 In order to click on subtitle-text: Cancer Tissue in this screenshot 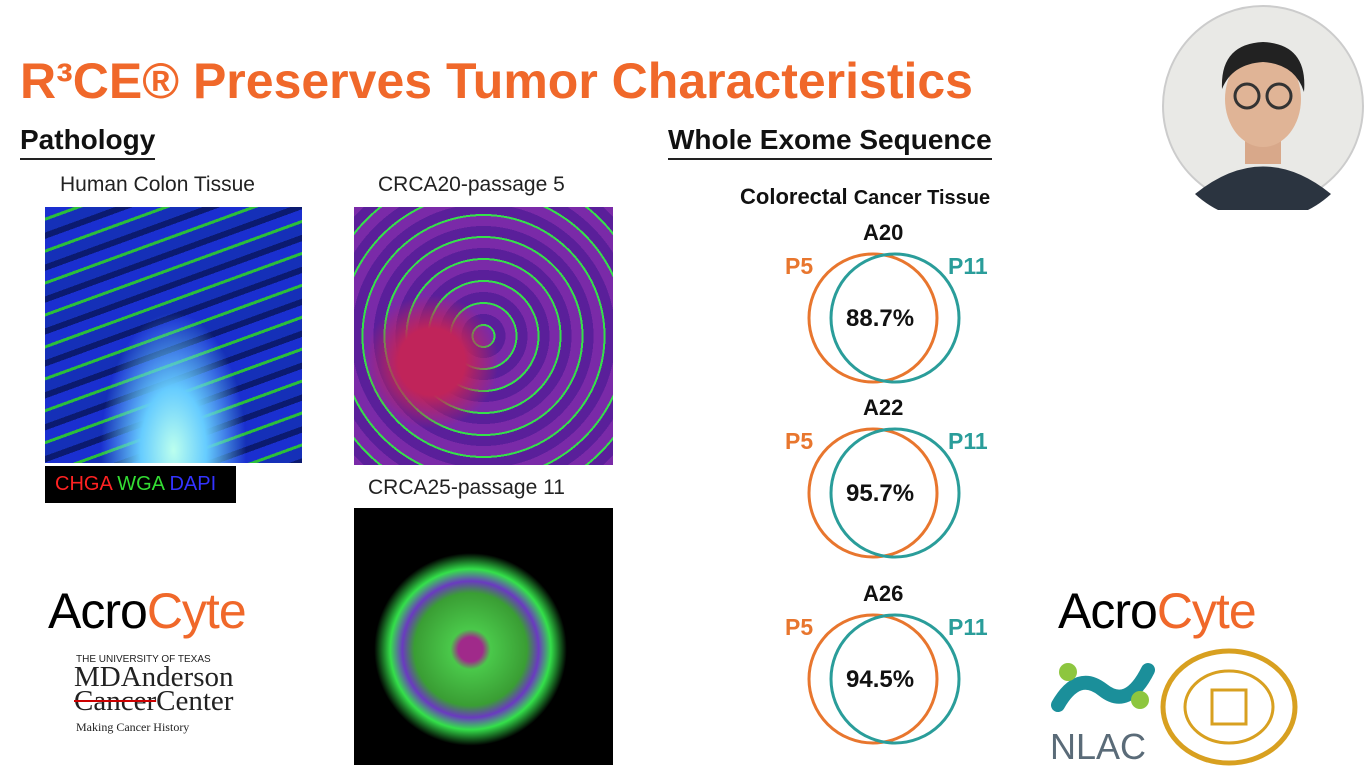, I will do `click(922, 198)`.